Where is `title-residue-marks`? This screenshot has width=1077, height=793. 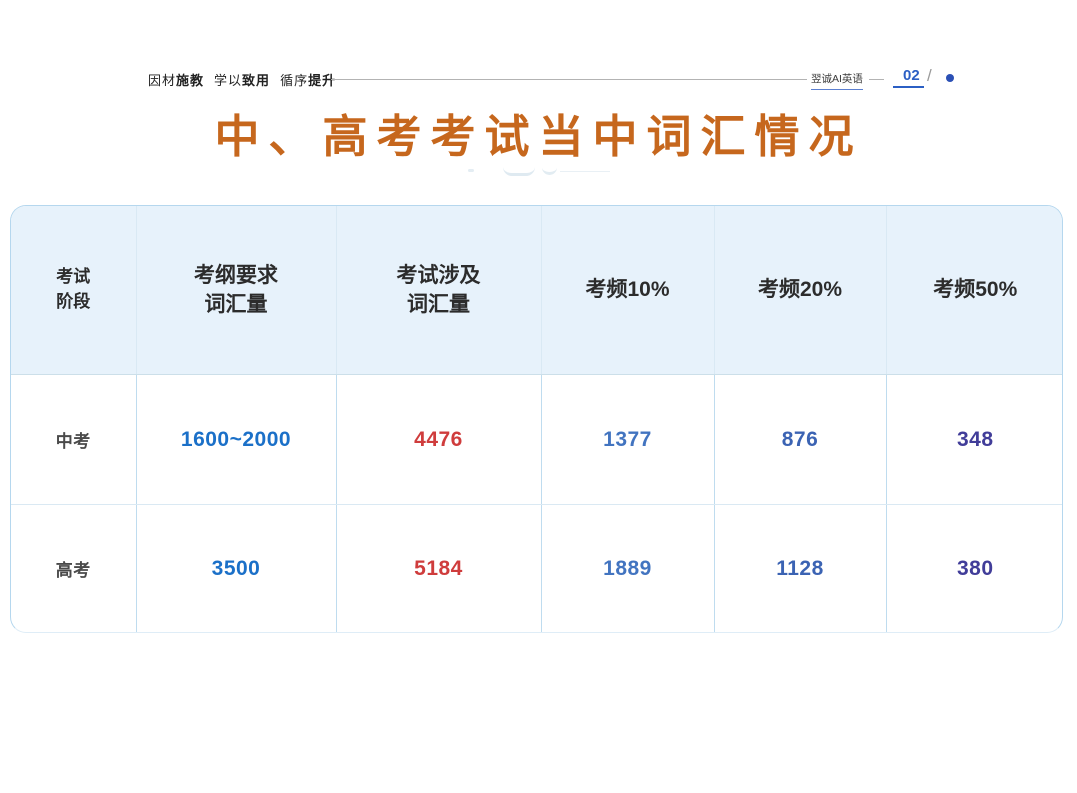
title-residue-marks is located at coordinates (538, 171).